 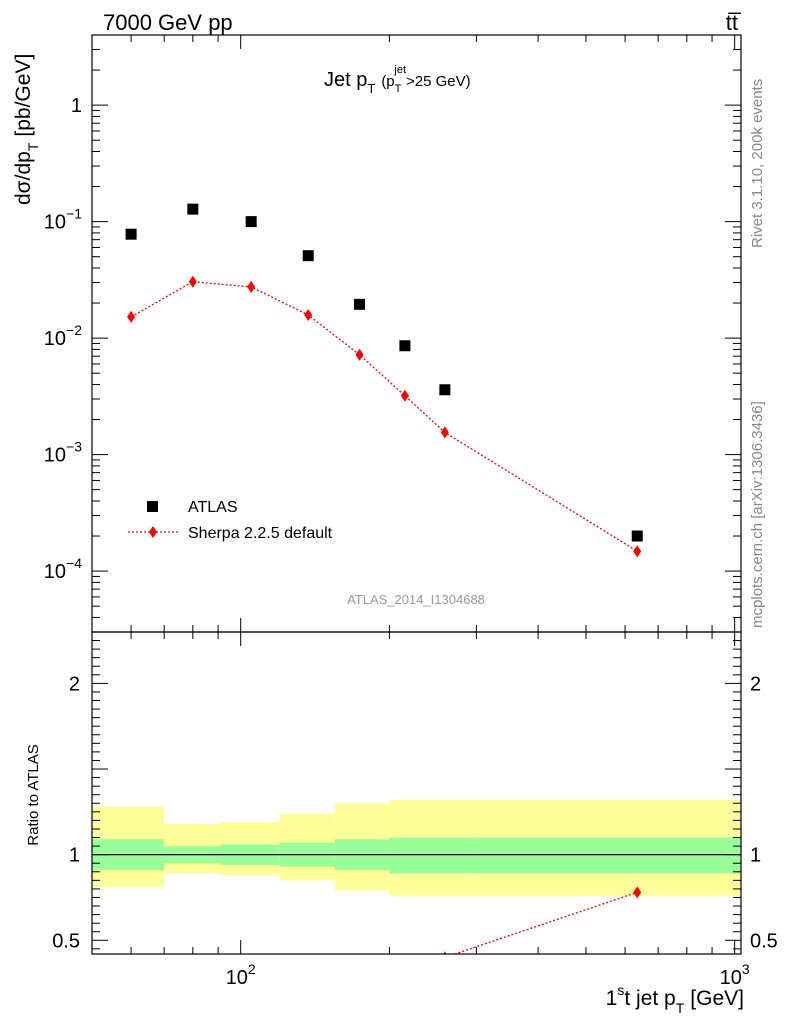 What do you see at coordinates (488, 975) in the screenshot?
I see `ratio-xtick-labels: 10² 10³` at bounding box center [488, 975].